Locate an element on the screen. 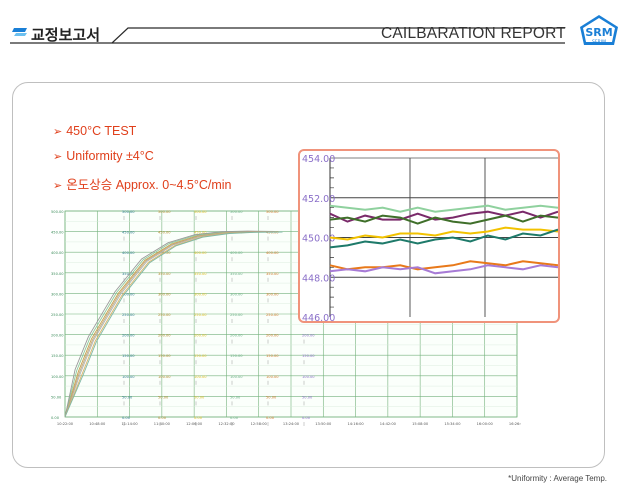 This screenshot has height=492, width=627. x-tick-label: 11:14:00 is located at coordinates (130, 424).